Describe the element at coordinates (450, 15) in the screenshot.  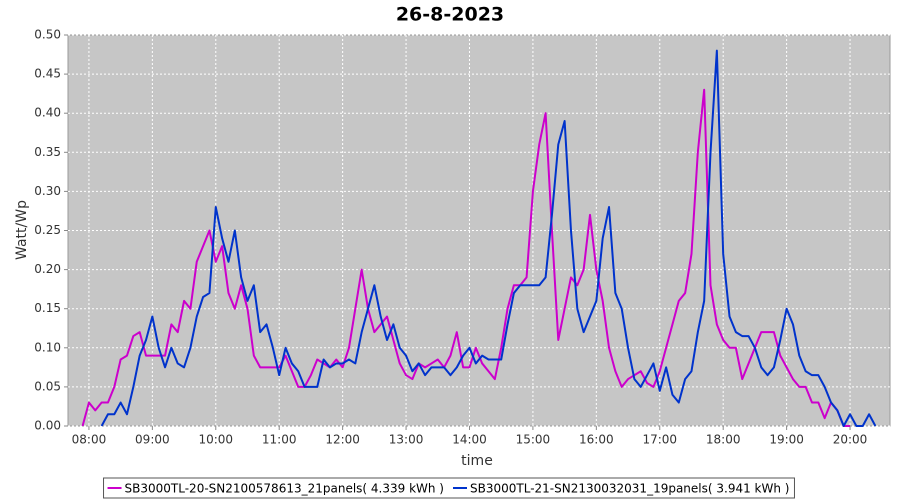
I see `chart-title: 26-8-2023` at that location.